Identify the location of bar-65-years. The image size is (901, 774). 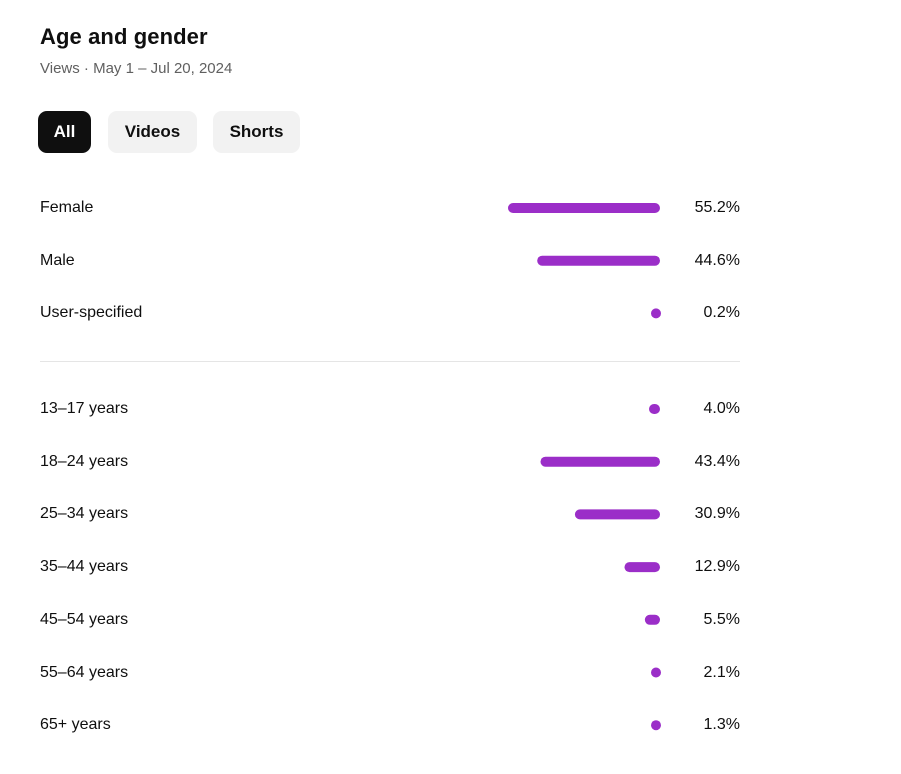
(656, 725).